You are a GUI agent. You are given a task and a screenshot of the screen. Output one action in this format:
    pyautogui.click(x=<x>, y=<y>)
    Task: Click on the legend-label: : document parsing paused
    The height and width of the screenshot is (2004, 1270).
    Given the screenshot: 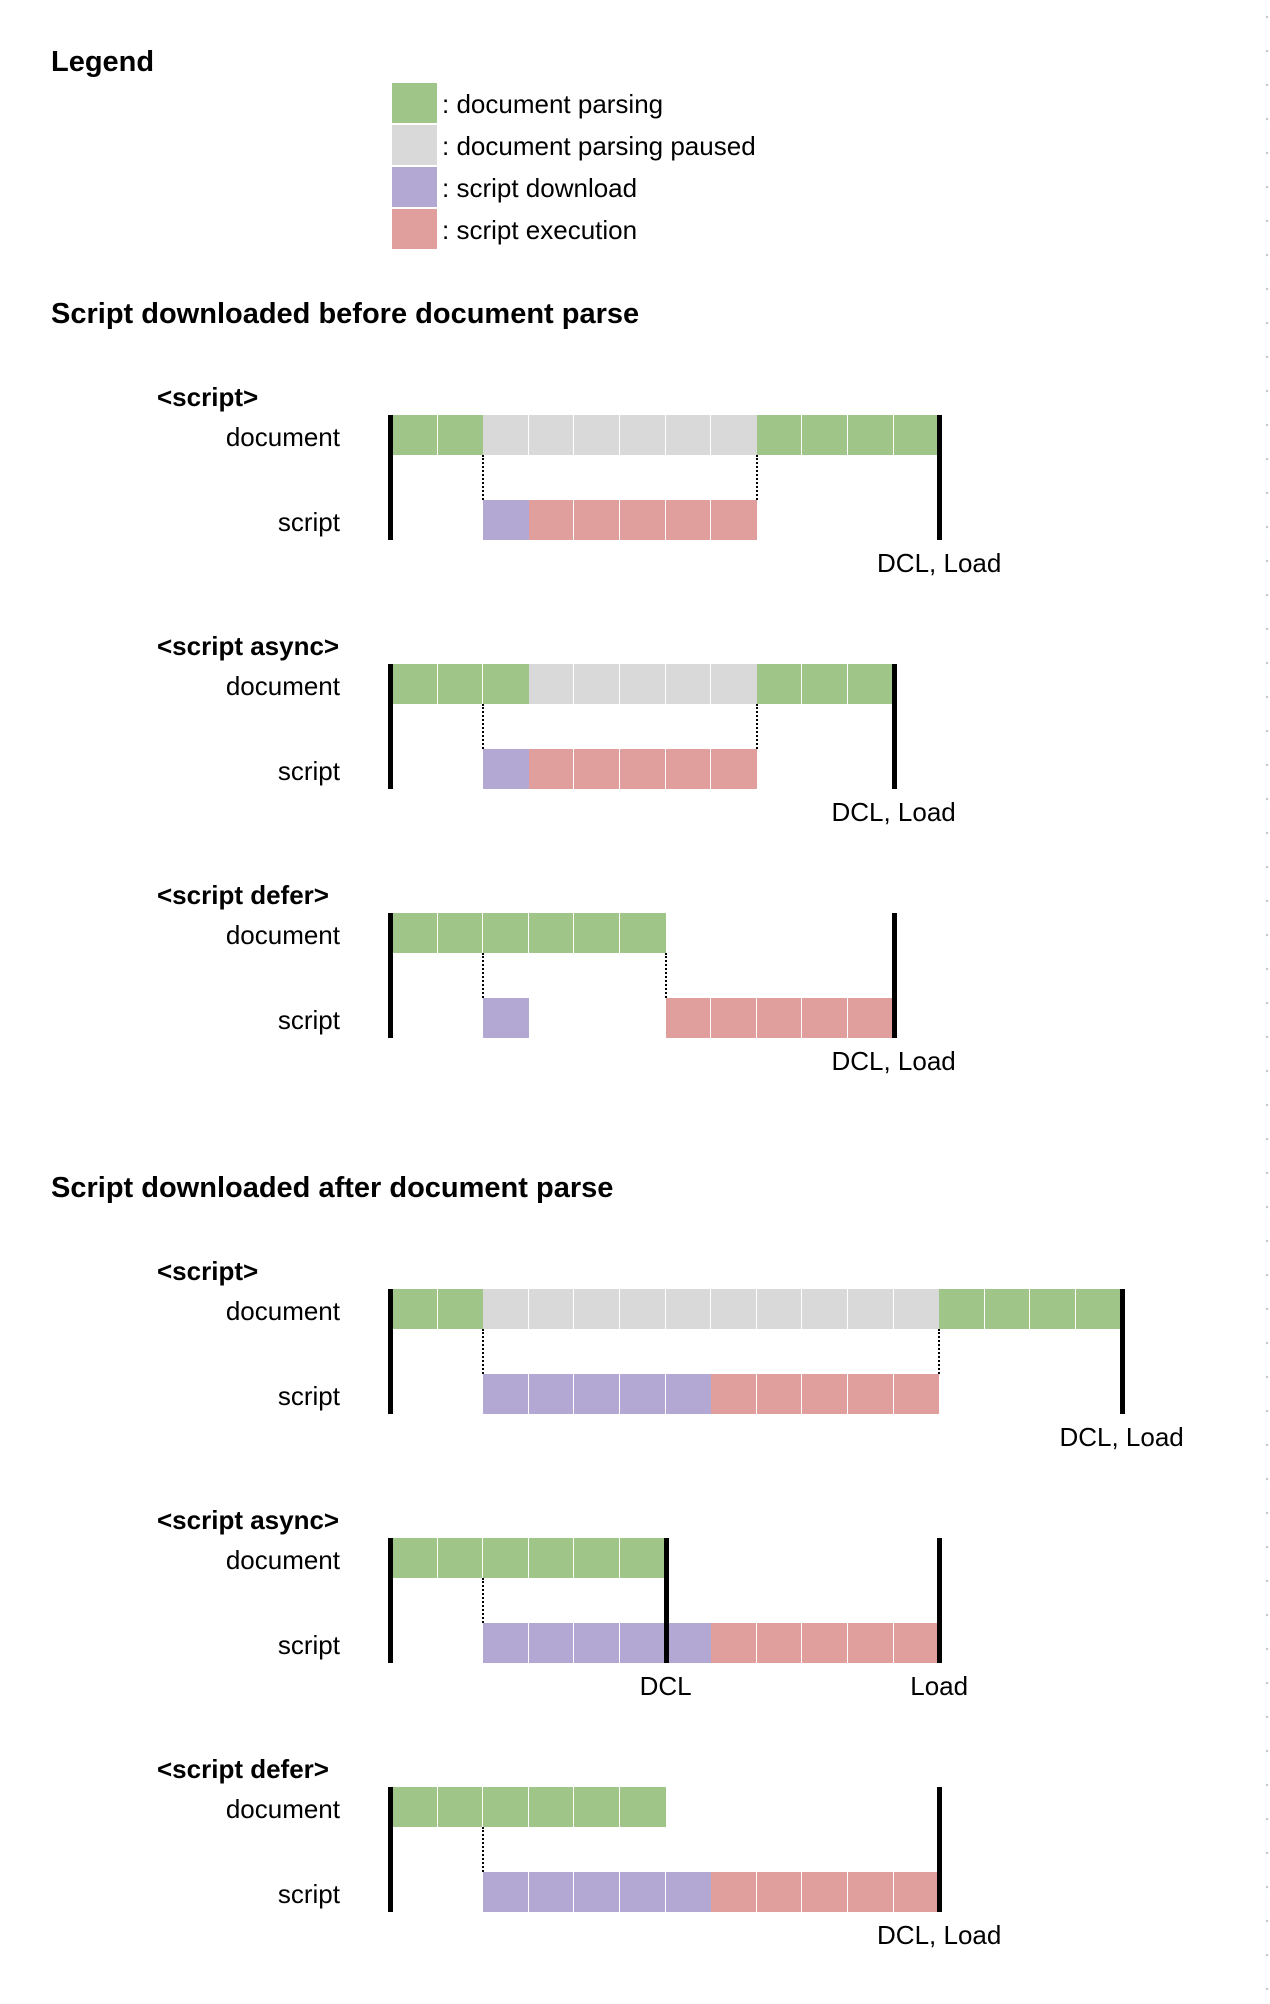 What is the action you would take?
    pyautogui.click(x=599, y=146)
    